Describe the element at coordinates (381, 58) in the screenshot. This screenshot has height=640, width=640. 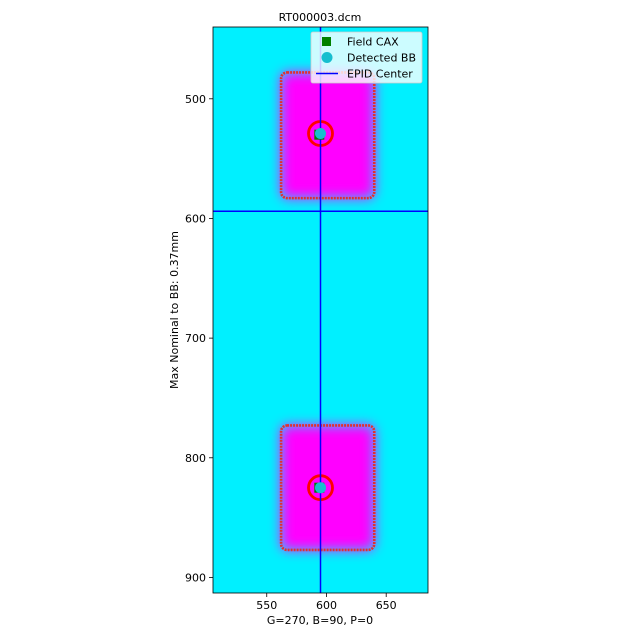
I see `legend-detected-bb-label: Detected BB` at that location.